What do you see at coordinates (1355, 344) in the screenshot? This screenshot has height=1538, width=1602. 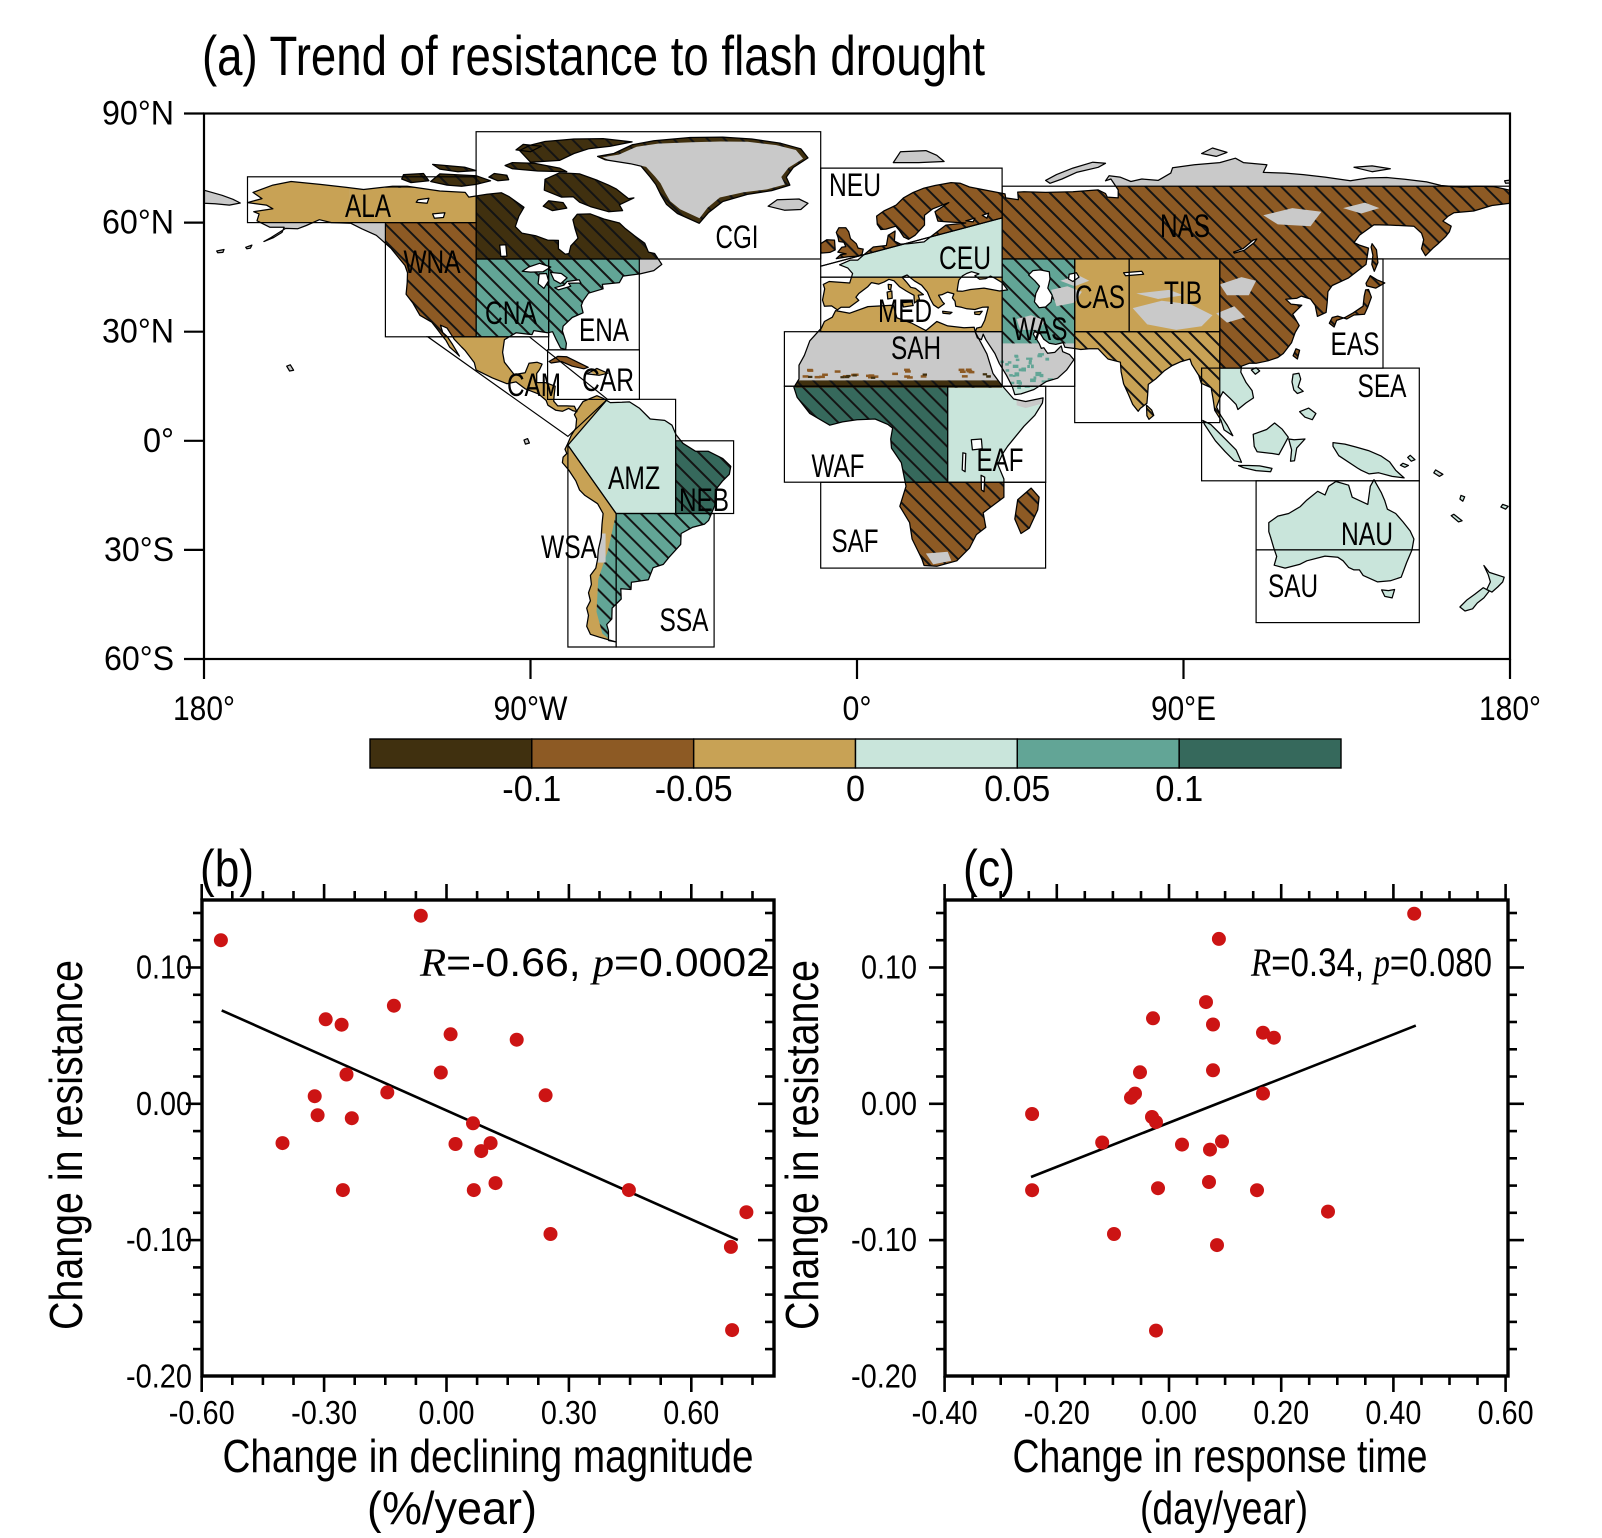 I see `svg-text: EAS` at bounding box center [1355, 344].